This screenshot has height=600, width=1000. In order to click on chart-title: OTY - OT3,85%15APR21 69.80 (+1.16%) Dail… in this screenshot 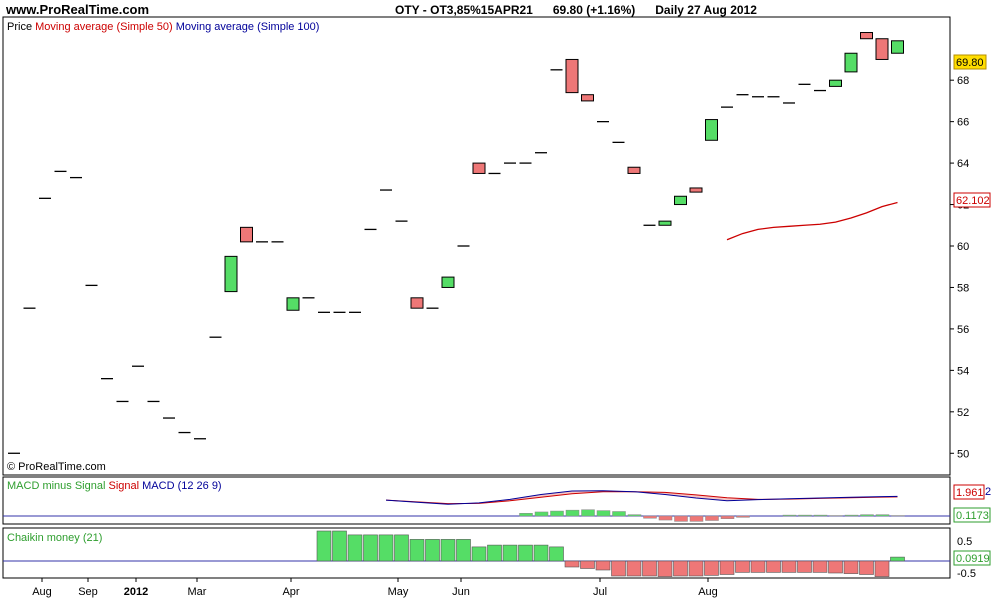, I will do `click(576, 10)`.